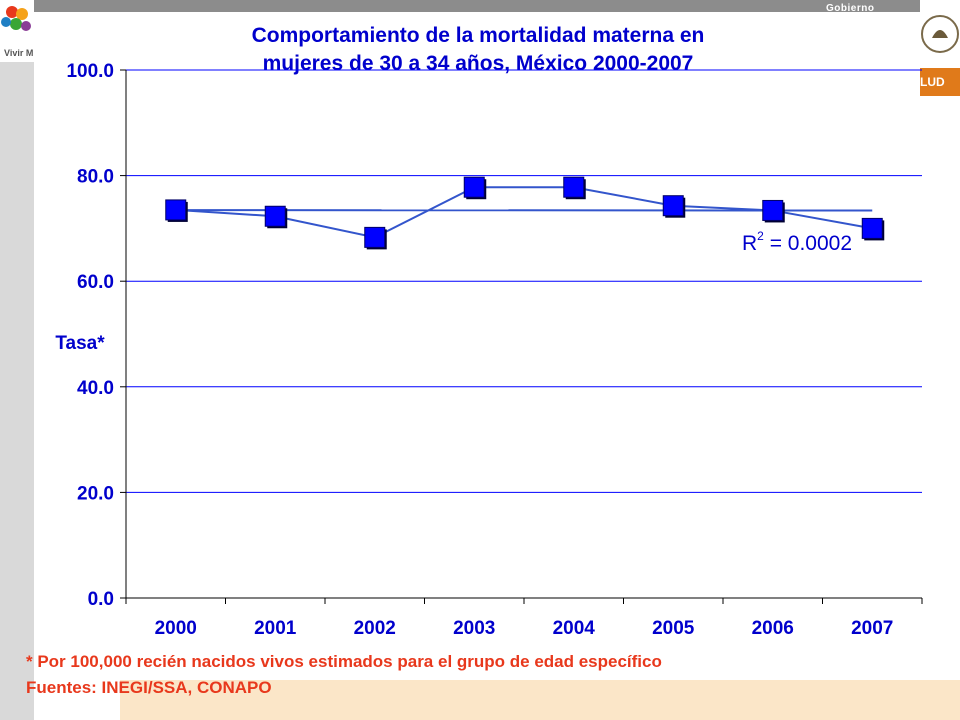  Describe the element at coordinates (149, 687) in the screenshot. I see `footnote-sources: Fuentes: INEGI/SSA, CONAPO` at that location.